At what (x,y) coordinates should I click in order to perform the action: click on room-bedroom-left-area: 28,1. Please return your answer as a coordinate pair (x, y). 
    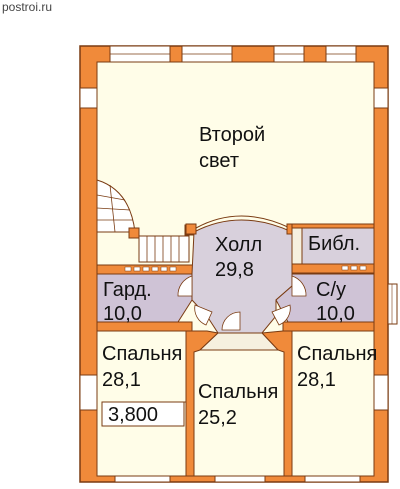
    Looking at the image, I should click on (121, 380).